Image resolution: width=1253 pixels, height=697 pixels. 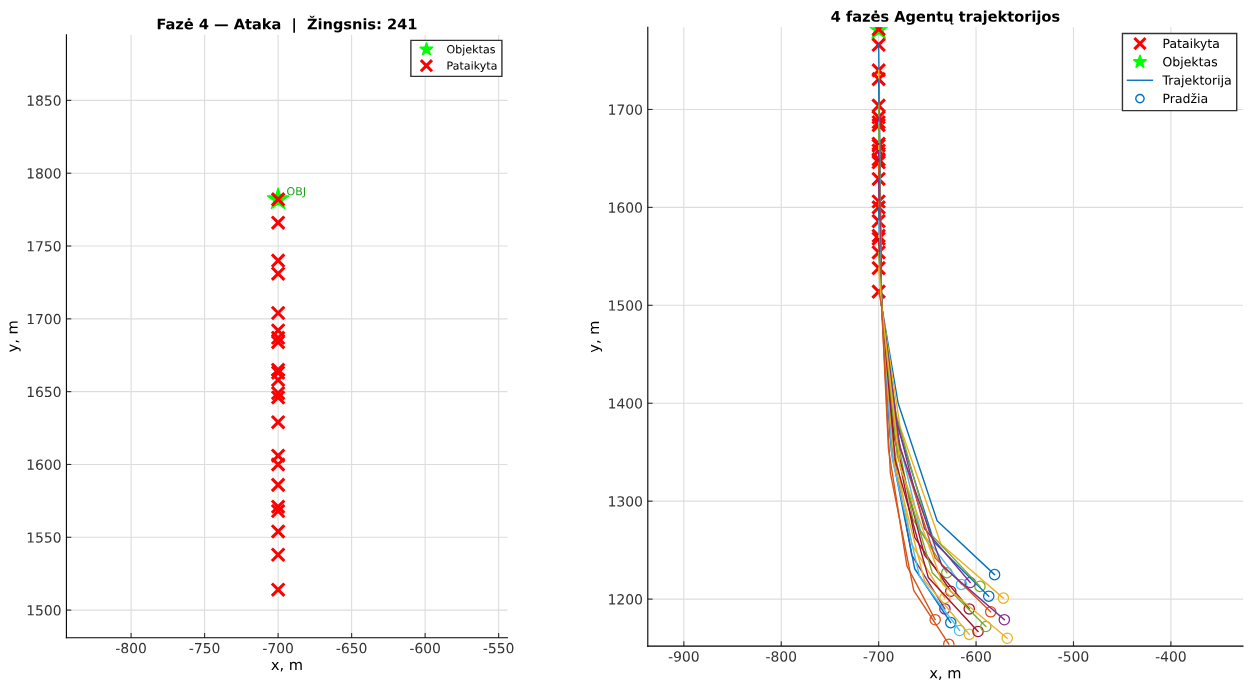 I want to click on x-tick-label: -400, so click(x=1170, y=656).